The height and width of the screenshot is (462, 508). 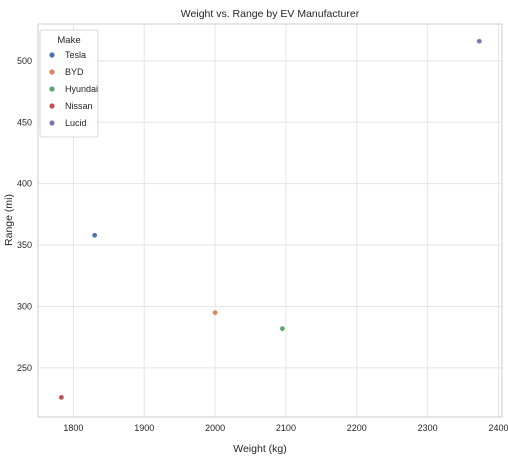 What do you see at coordinates (24, 368) in the screenshot?
I see `y-tick-label: 250` at bounding box center [24, 368].